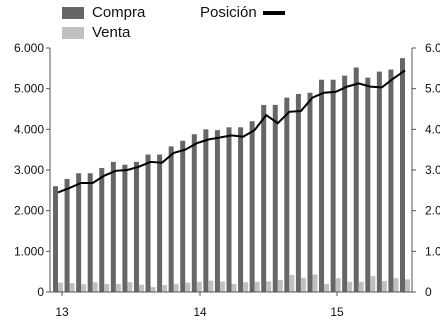 The width and height of the screenshot is (440, 326). I want to click on legend-posicion: Posición, so click(242, 12).